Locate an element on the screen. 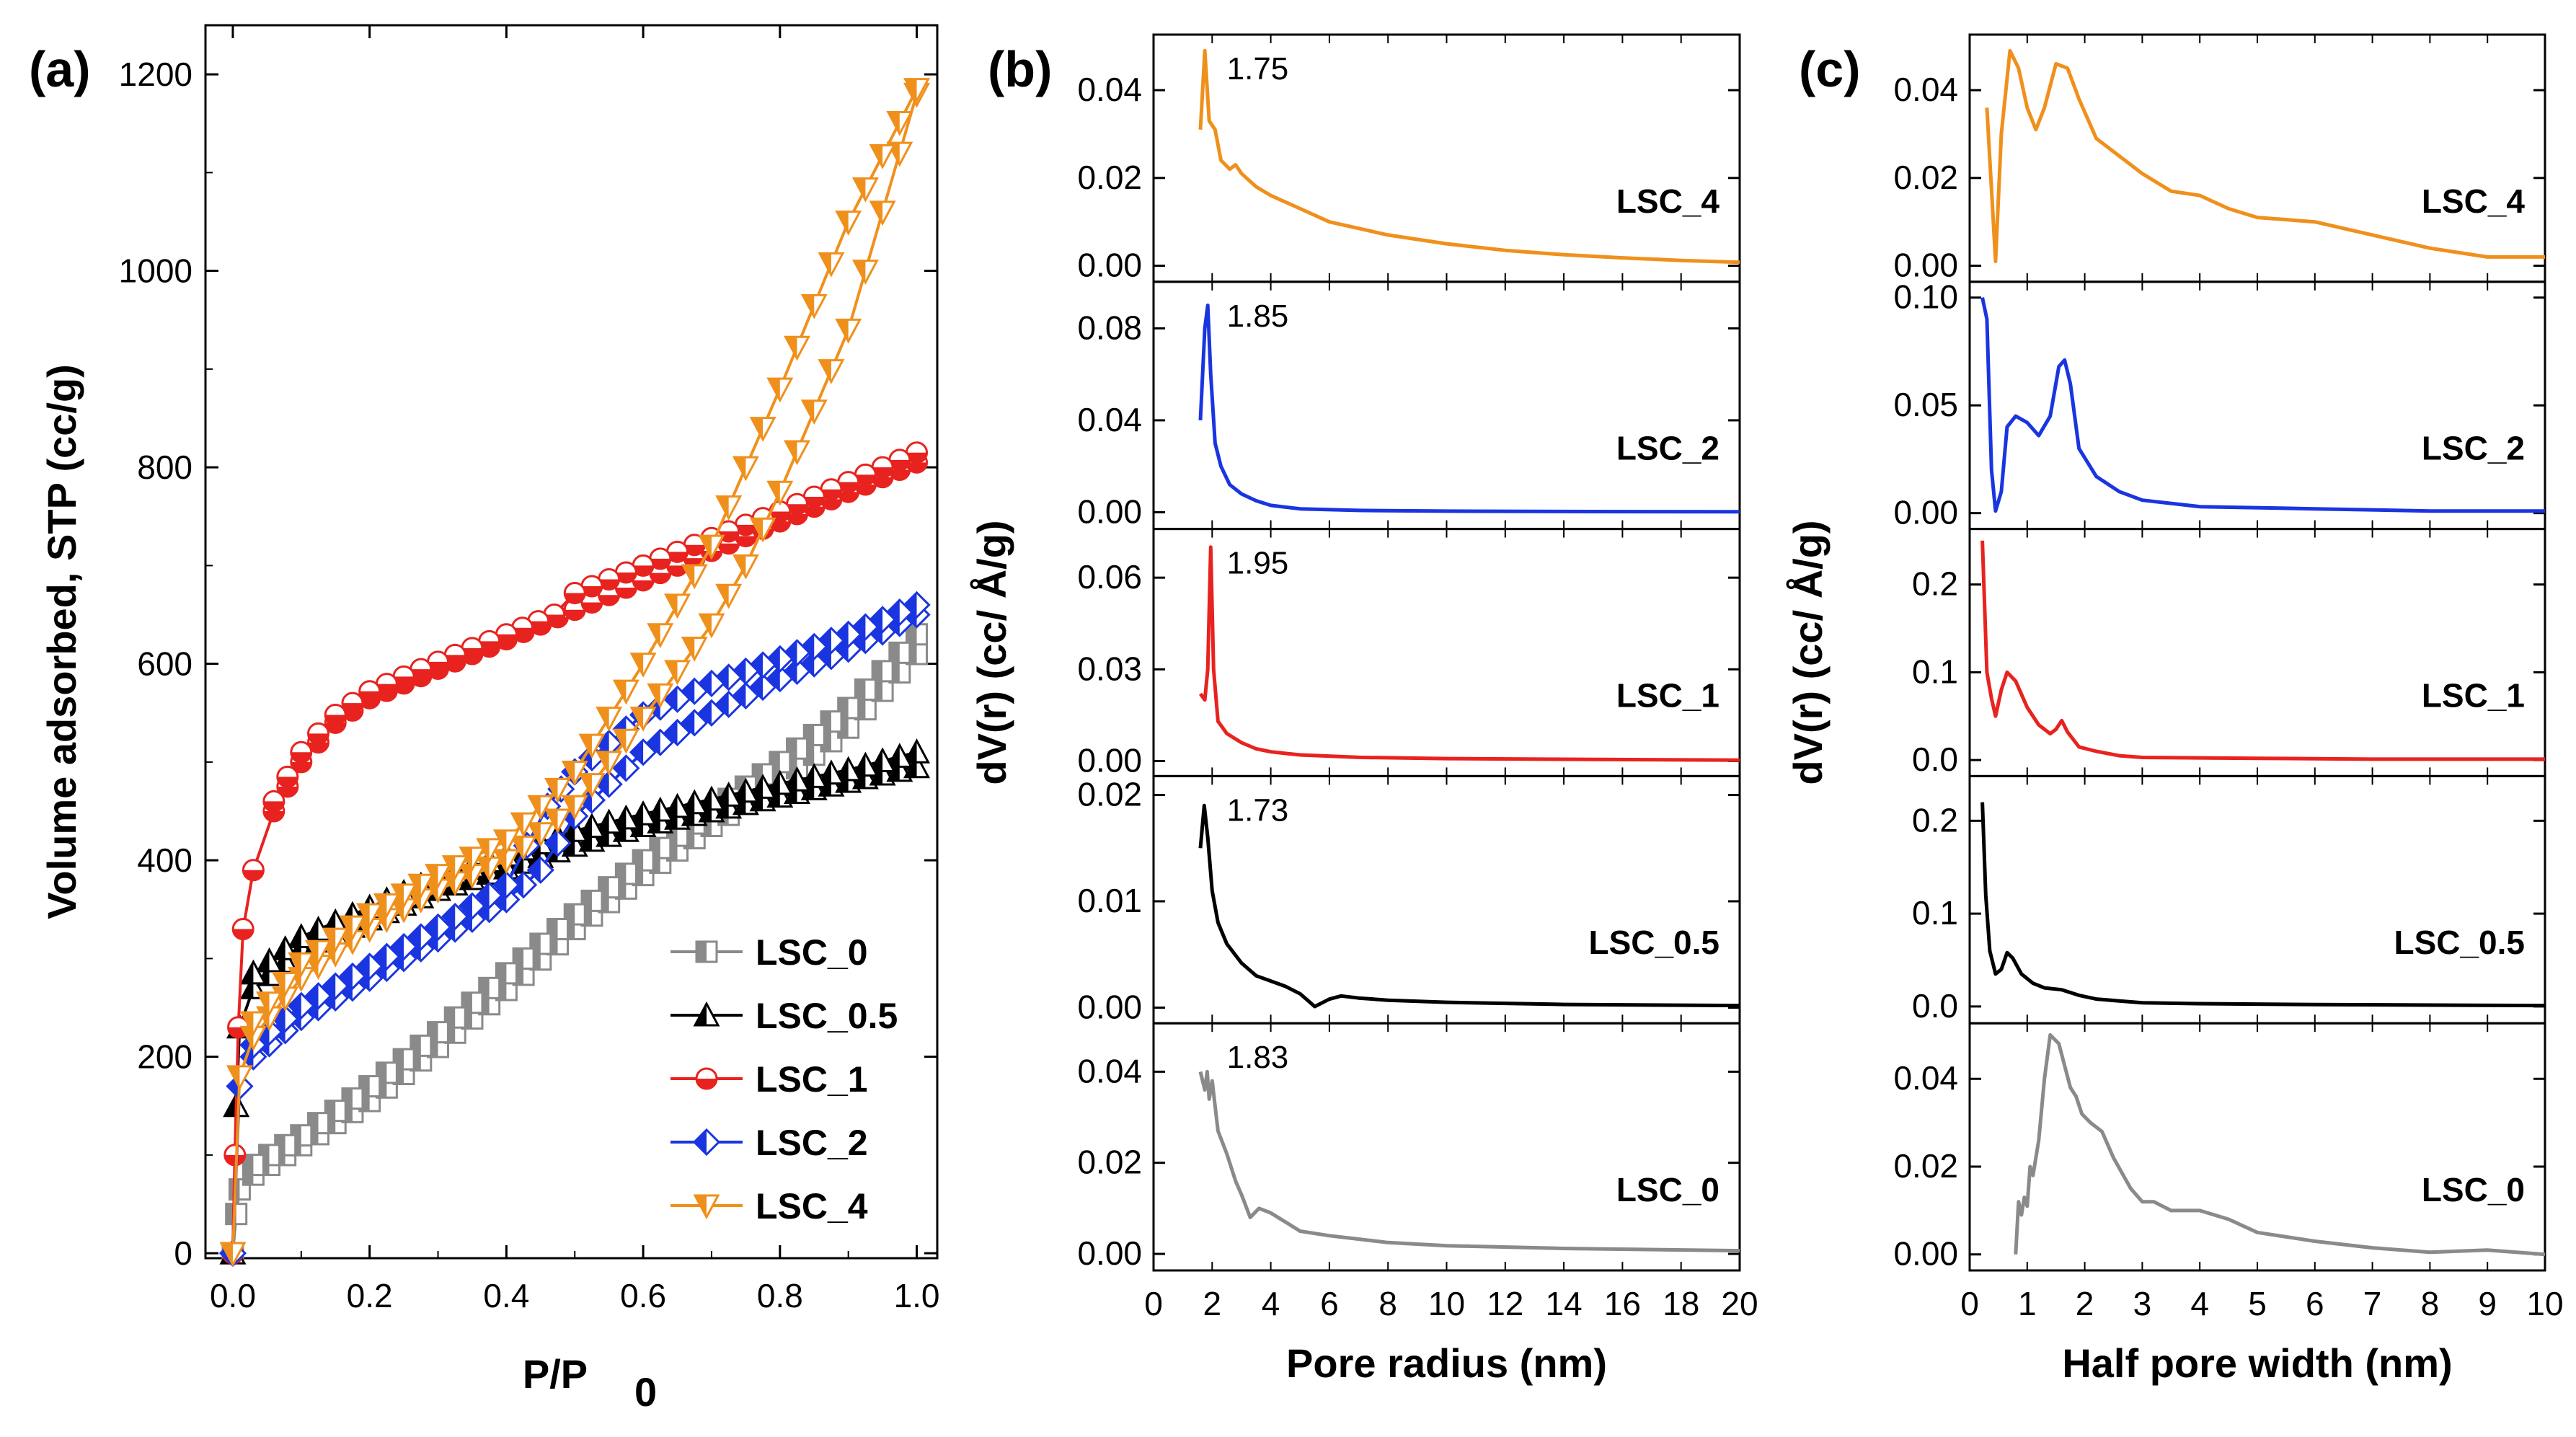 Image resolution: width=2576 pixels, height=1437 pixels. panel-c-ytick-label: 0.10 is located at coordinates (1925, 297).